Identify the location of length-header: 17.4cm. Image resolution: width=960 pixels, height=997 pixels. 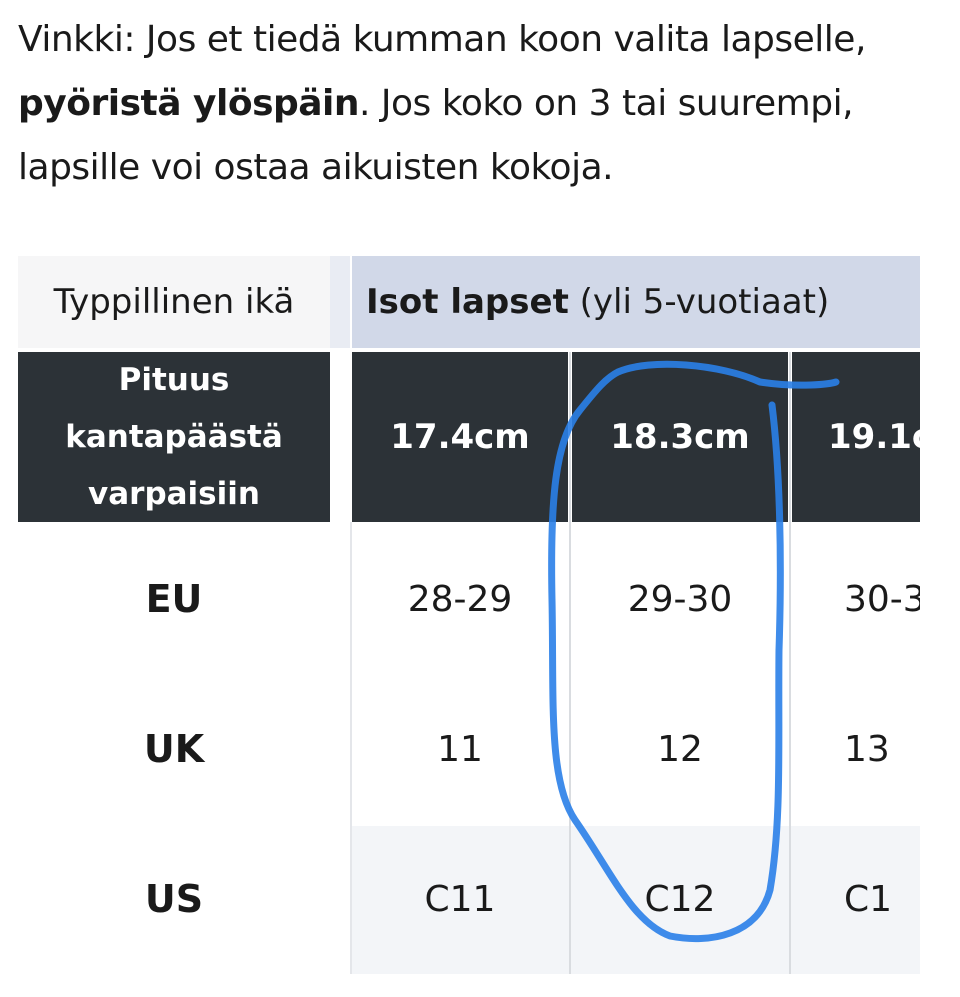
(460, 437).